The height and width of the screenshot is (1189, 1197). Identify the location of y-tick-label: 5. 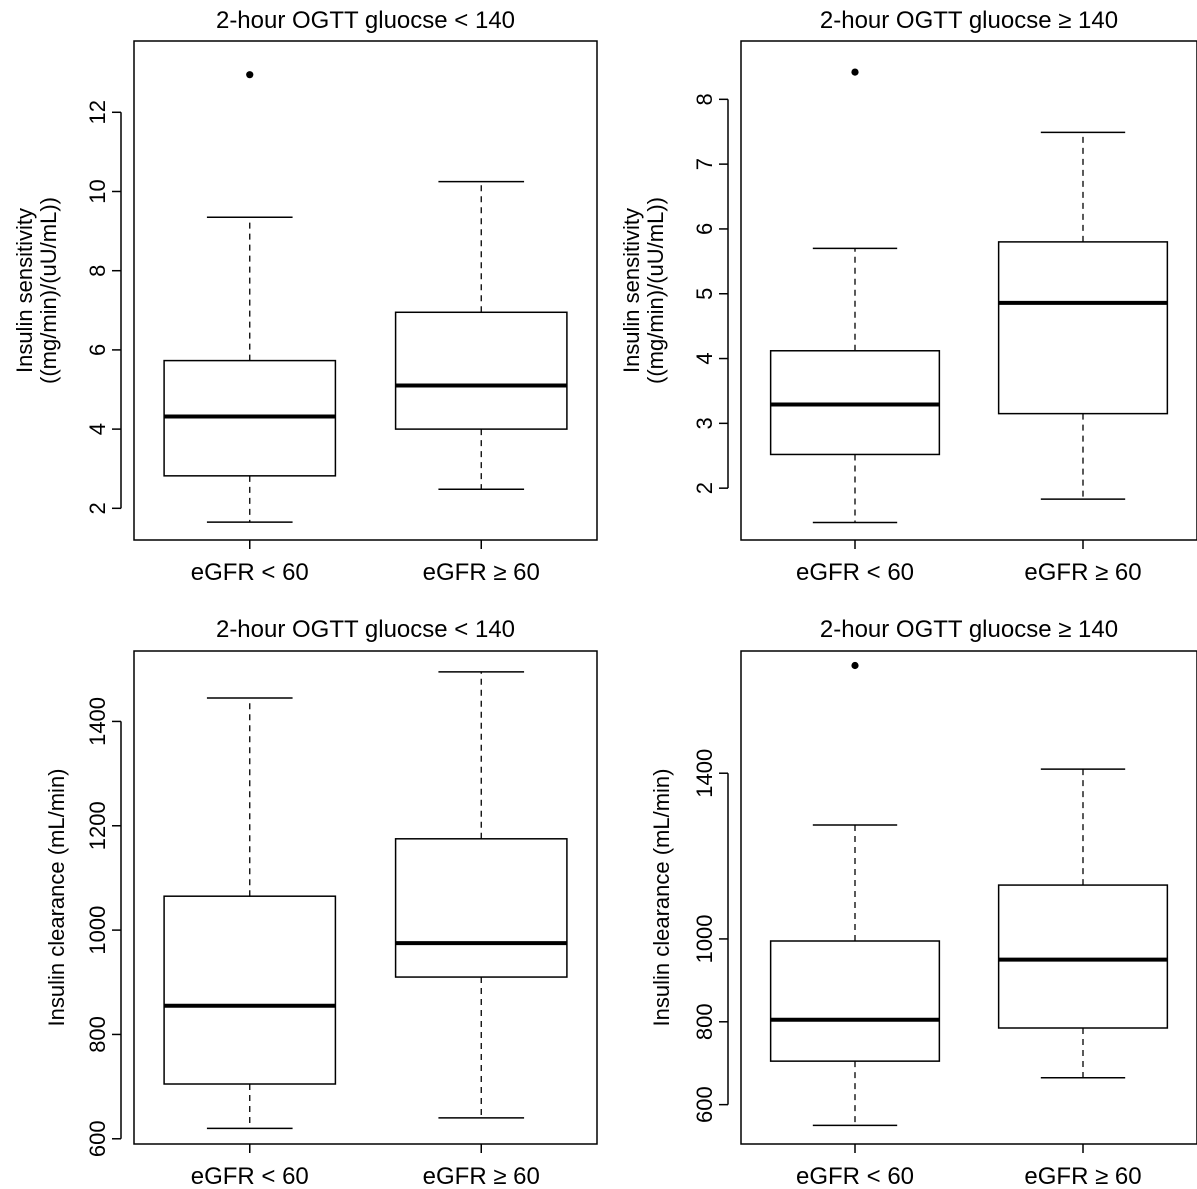
(704, 294).